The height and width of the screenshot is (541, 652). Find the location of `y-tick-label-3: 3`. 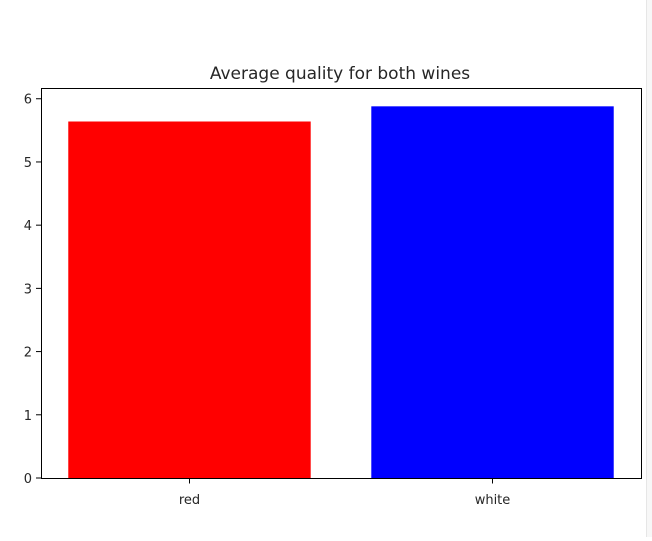

y-tick-label-3: 3 is located at coordinates (28, 289).